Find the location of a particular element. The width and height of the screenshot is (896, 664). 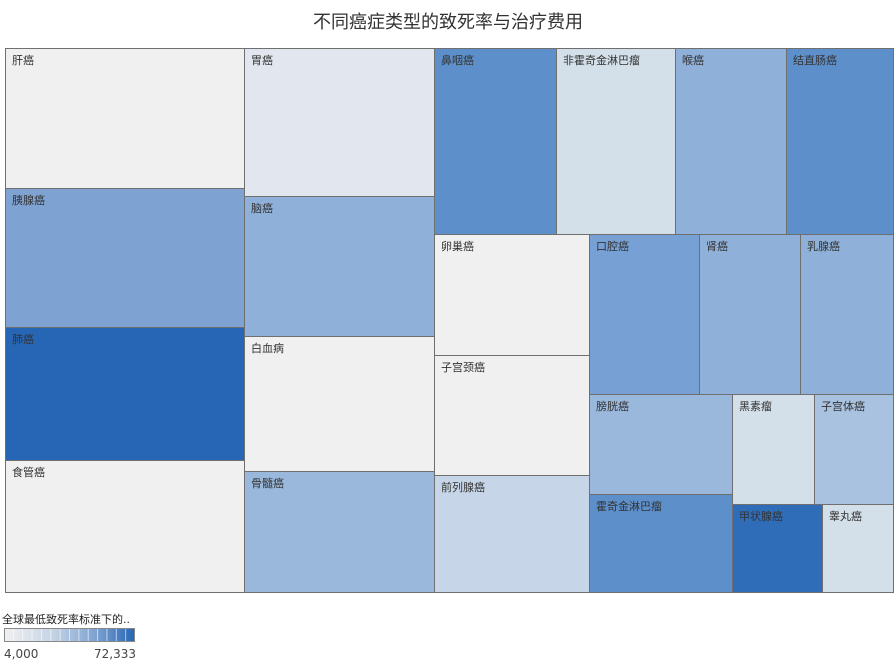

treemap-cell: 肾癌 is located at coordinates (750, 314).